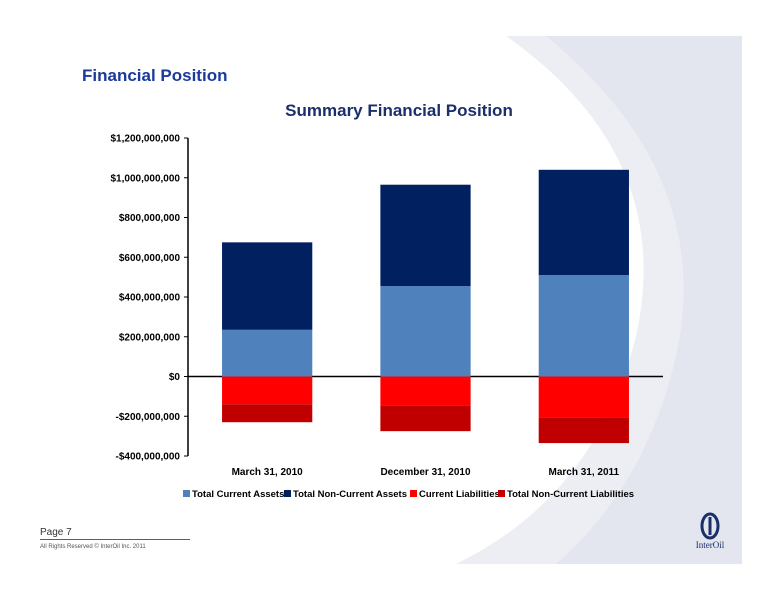  Describe the element at coordinates (147, 417) in the screenshot. I see `y-tick-label: -$200,000,000` at that location.